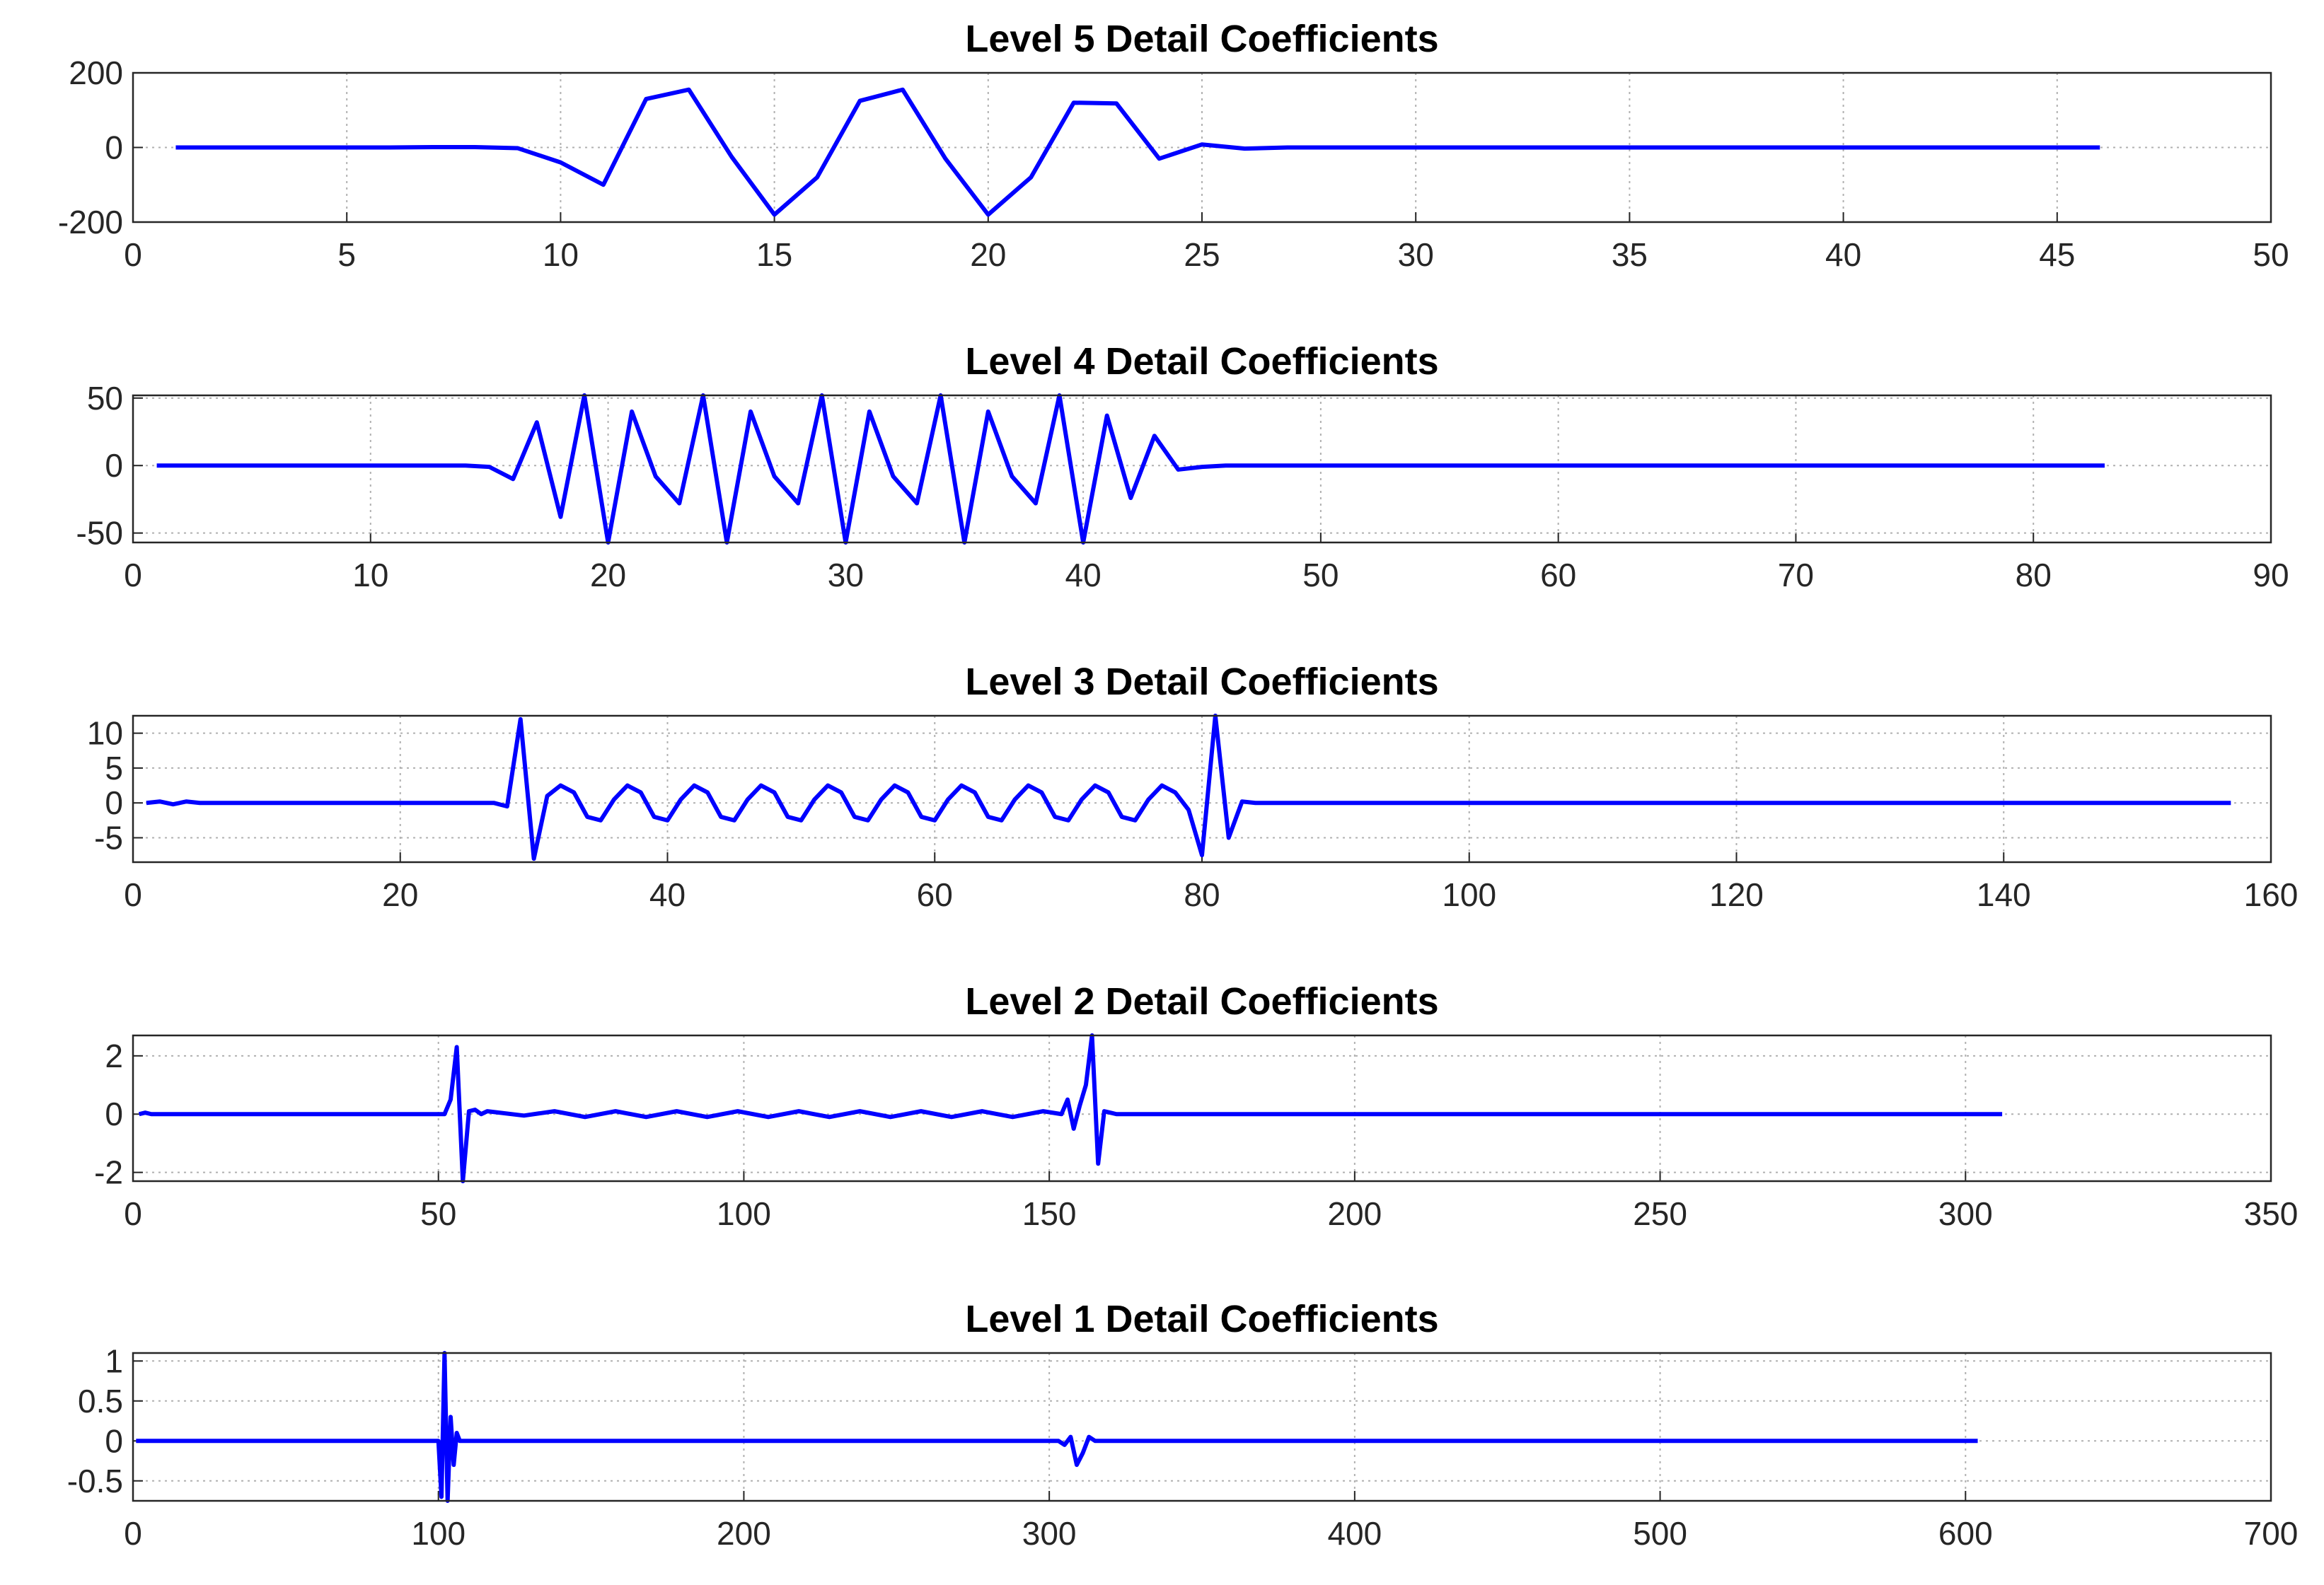  Describe the element at coordinates (105, 733) in the screenshot. I see `y-tick-label: 10` at that location.